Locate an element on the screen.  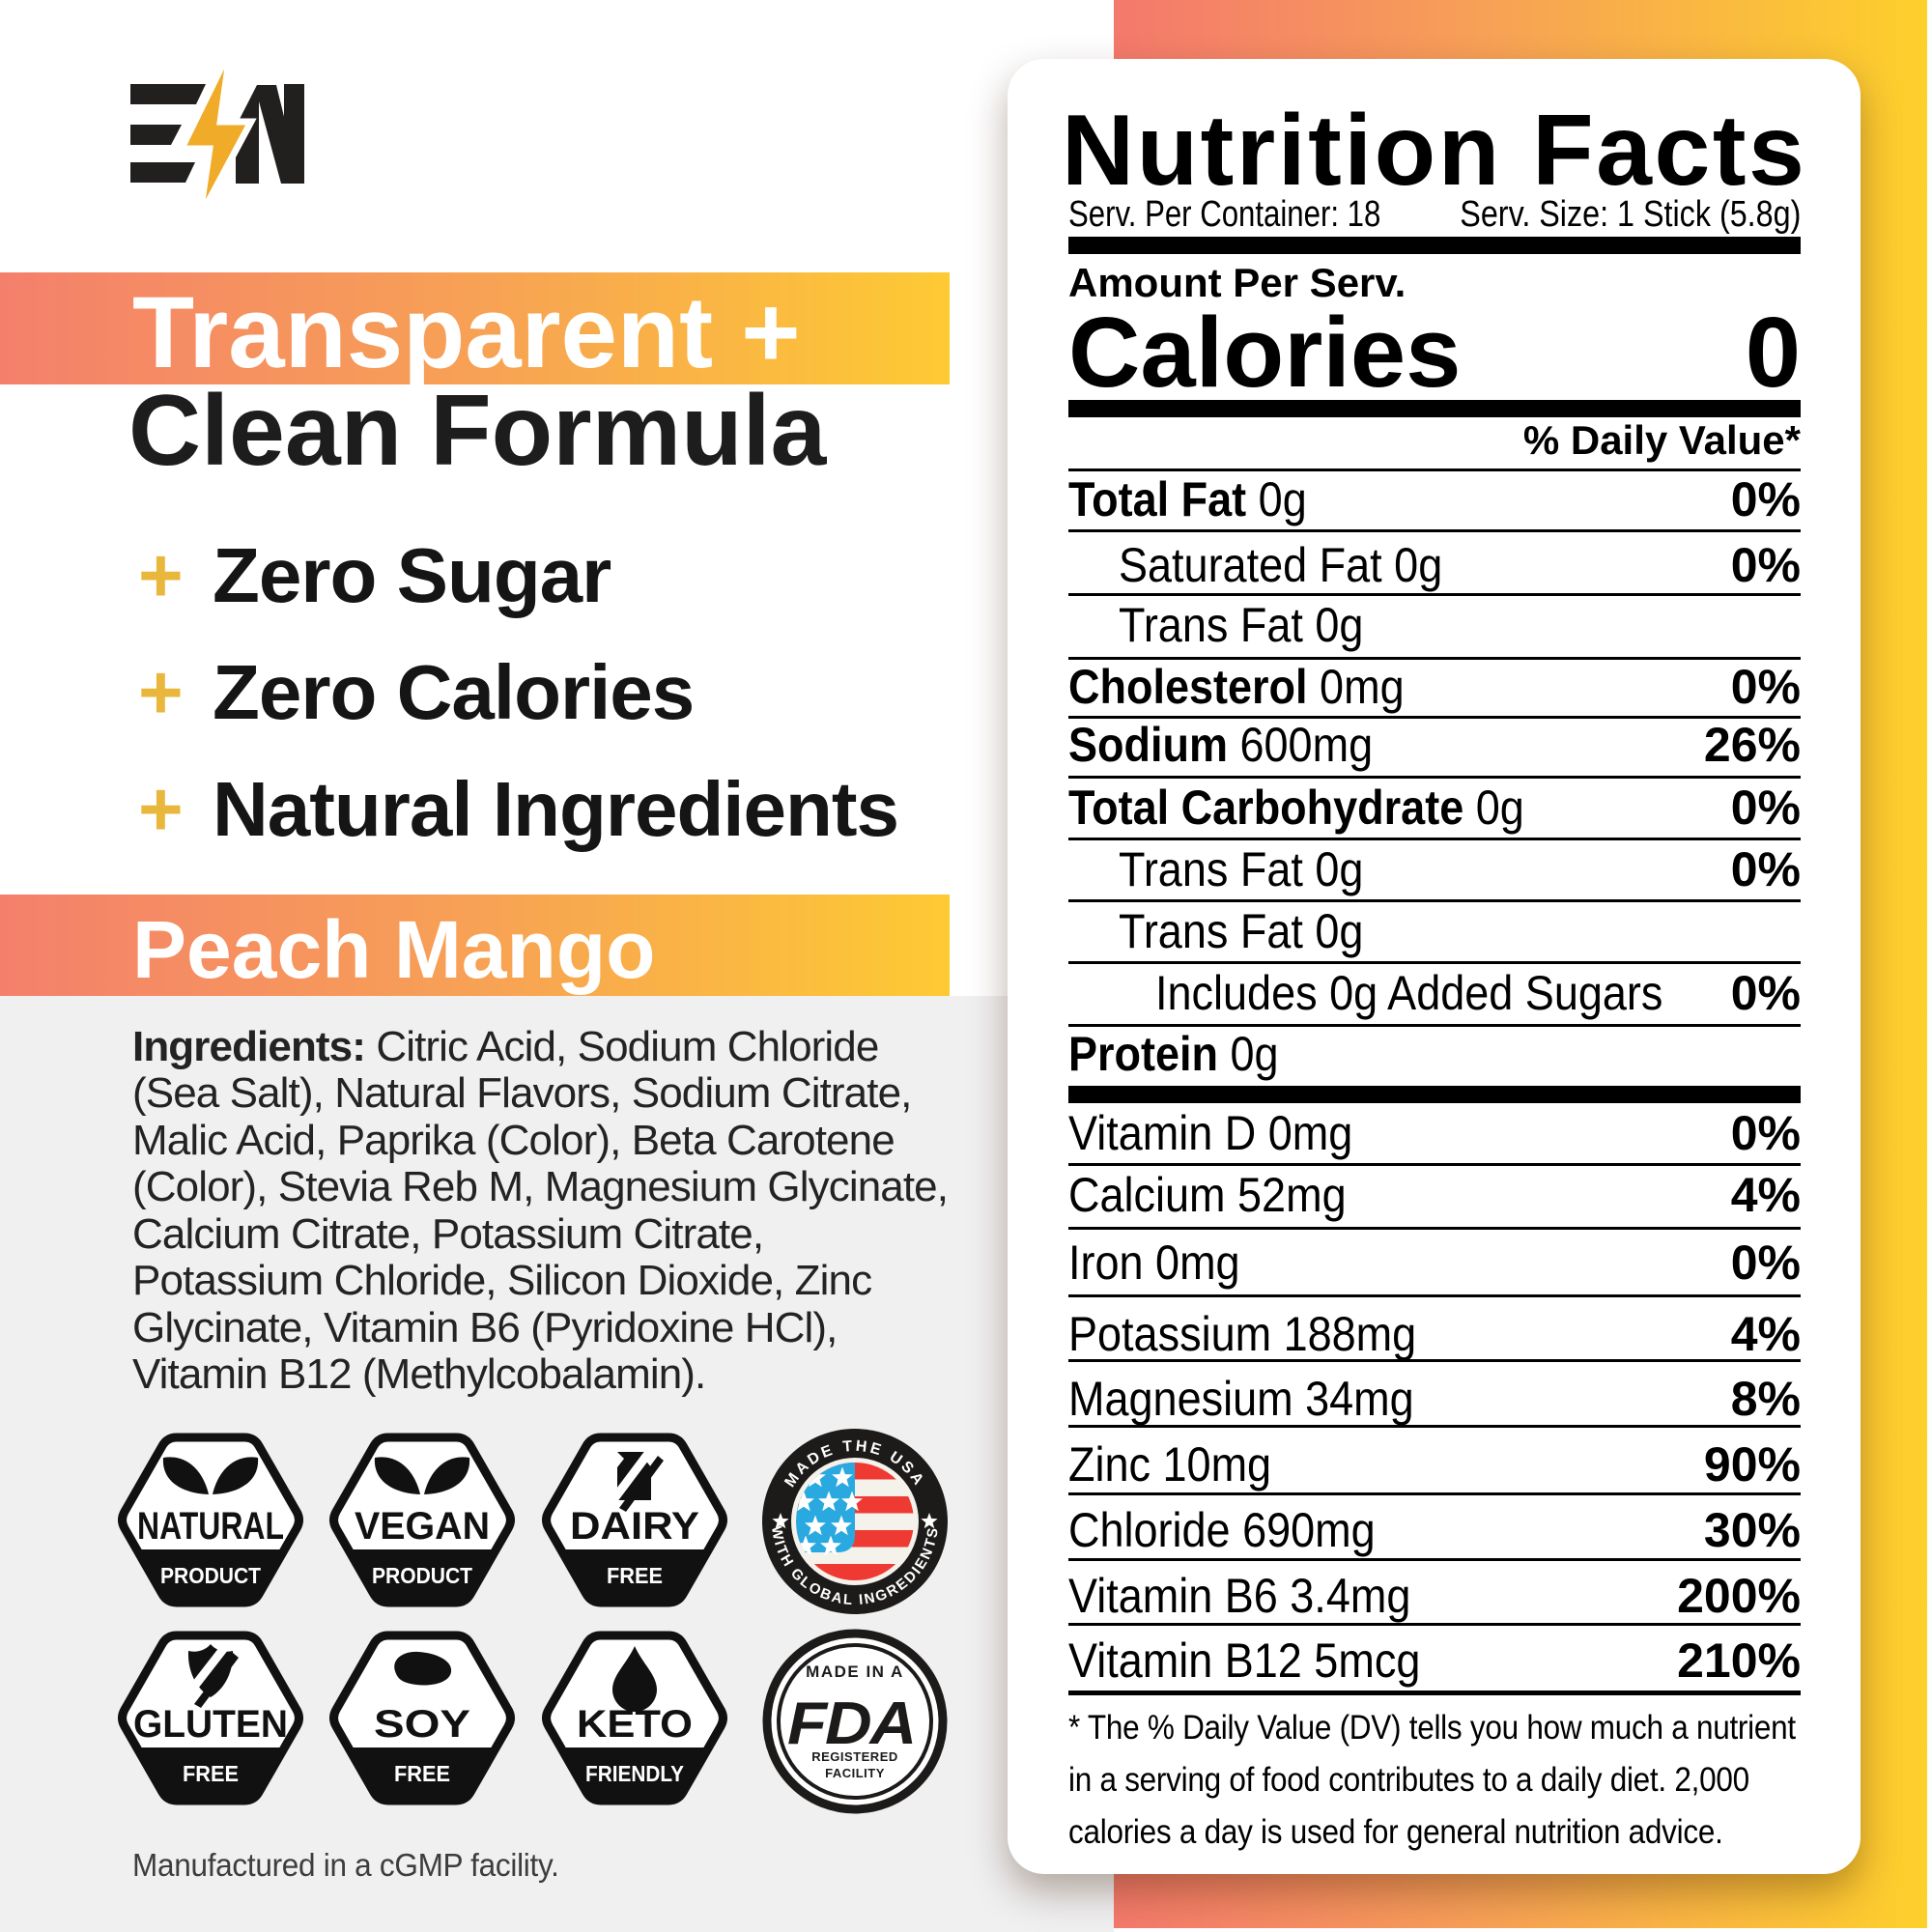
svg-text: REGISTERED is located at coordinates (854, 1756).